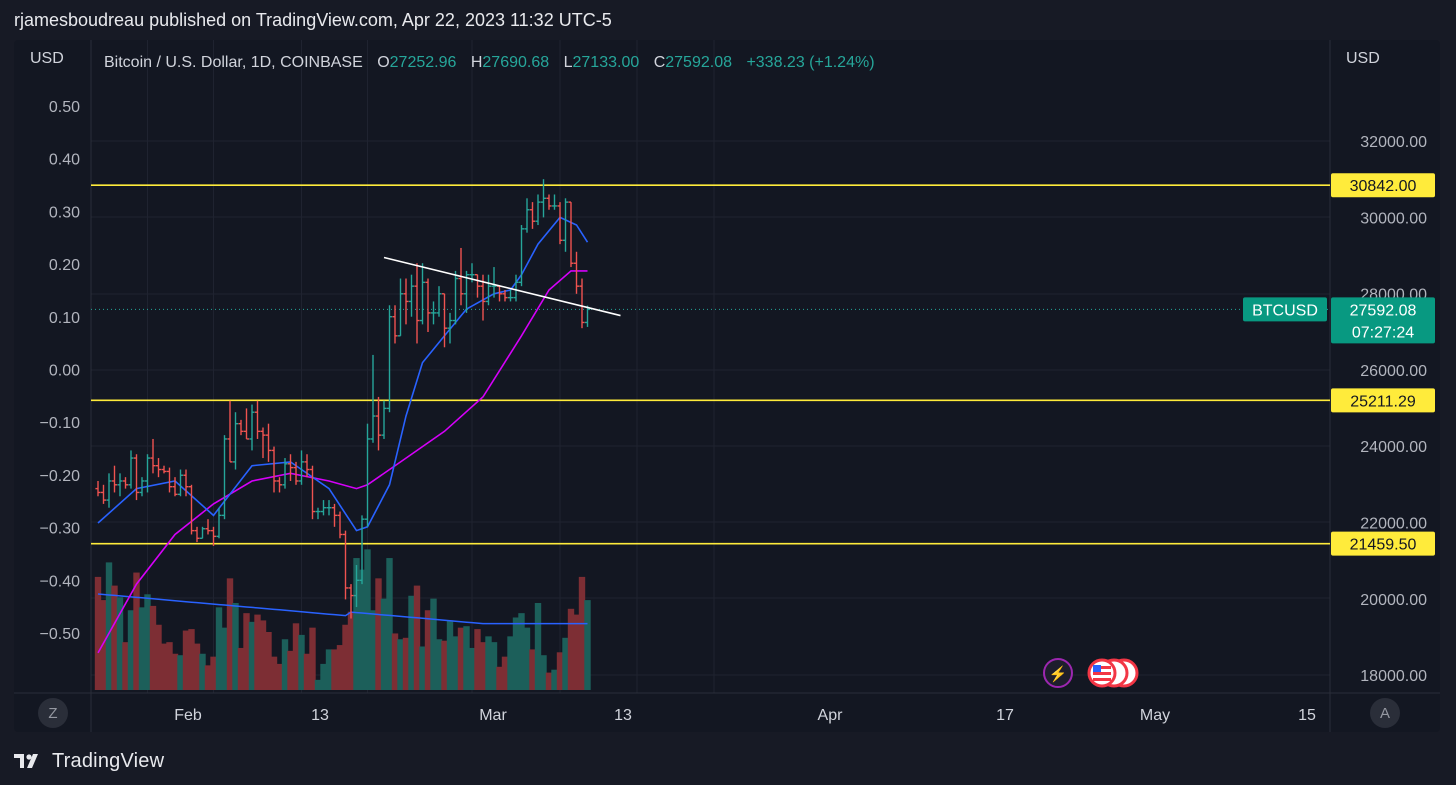 The width and height of the screenshot is (1456, 785). What do you see at coordinates (233, 62) in the screenshot?
I see `symbol-description: Bitcoin / U.S. Dollar, 1D, COINBASE` at bounding box center [233, 62].